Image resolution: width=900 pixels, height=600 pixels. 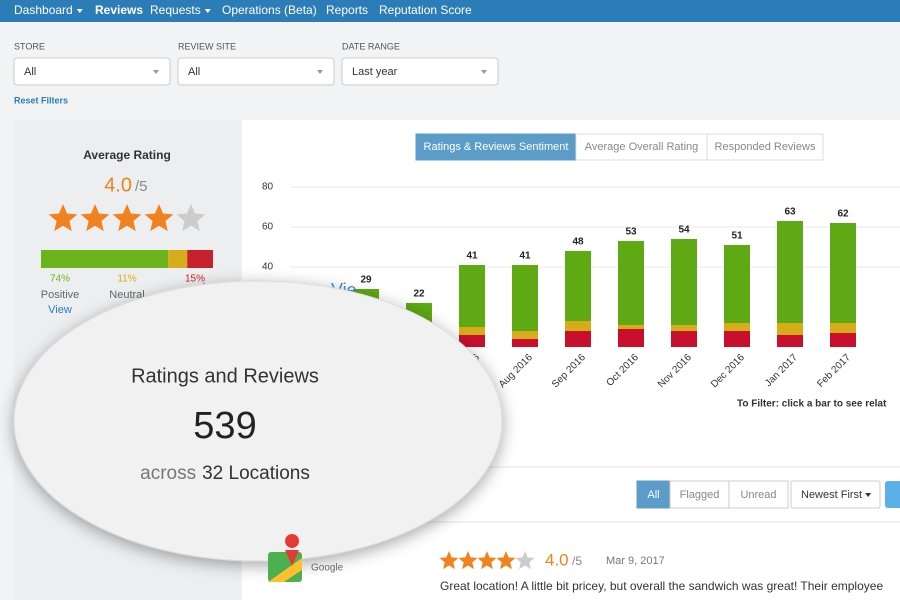 What do you see at coordinates (327, 568) in the screenshot?
I see `review-source: Google` at bounding box center [327, 568].